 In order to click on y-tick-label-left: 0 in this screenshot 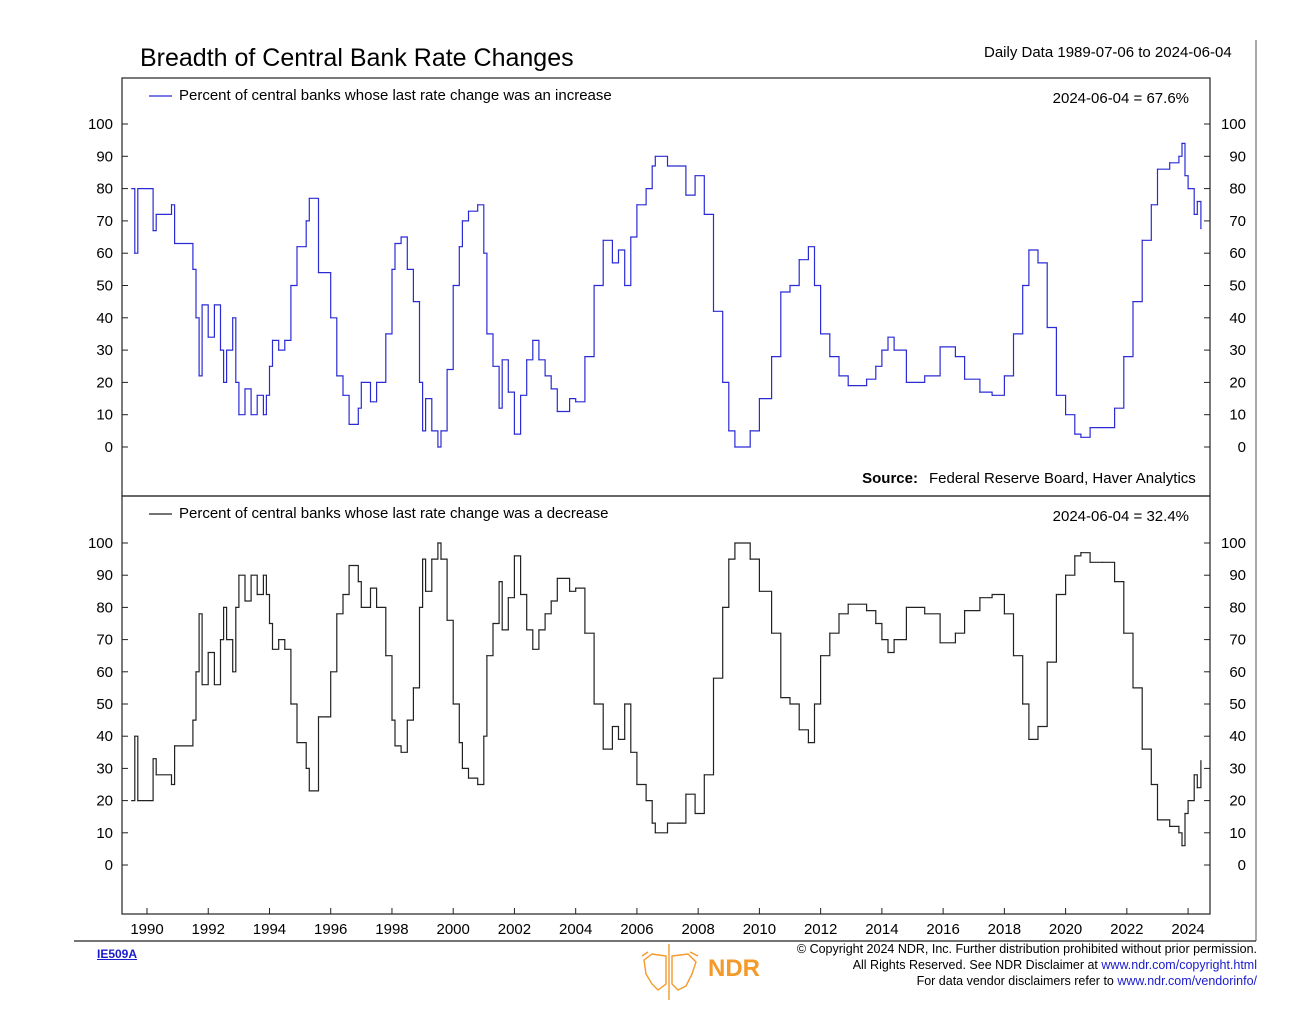, I will do `click(109, 447)`.